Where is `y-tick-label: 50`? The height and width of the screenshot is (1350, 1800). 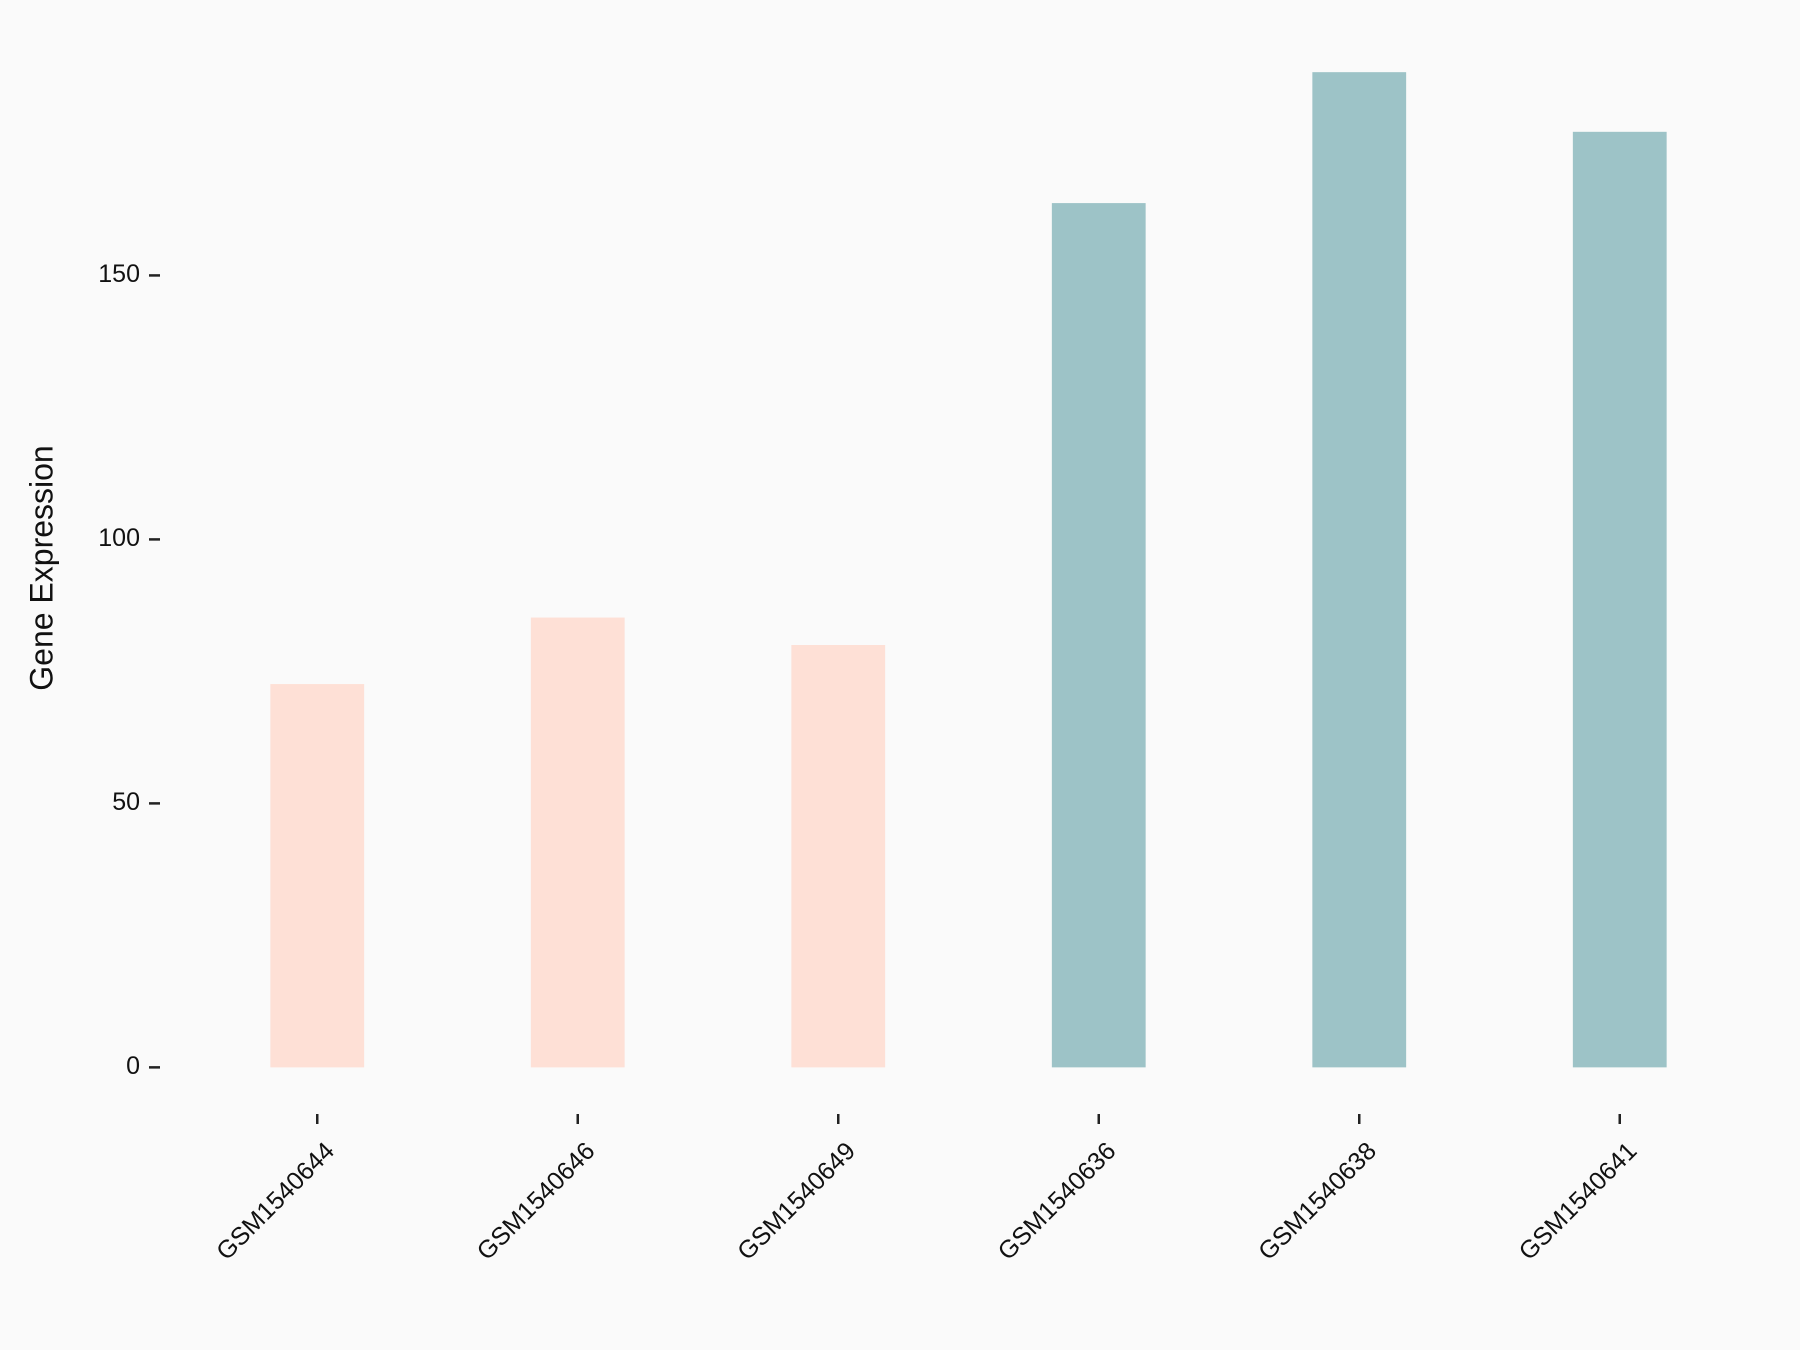 y-tick-label: 50 is located at coordinates (126, 802).